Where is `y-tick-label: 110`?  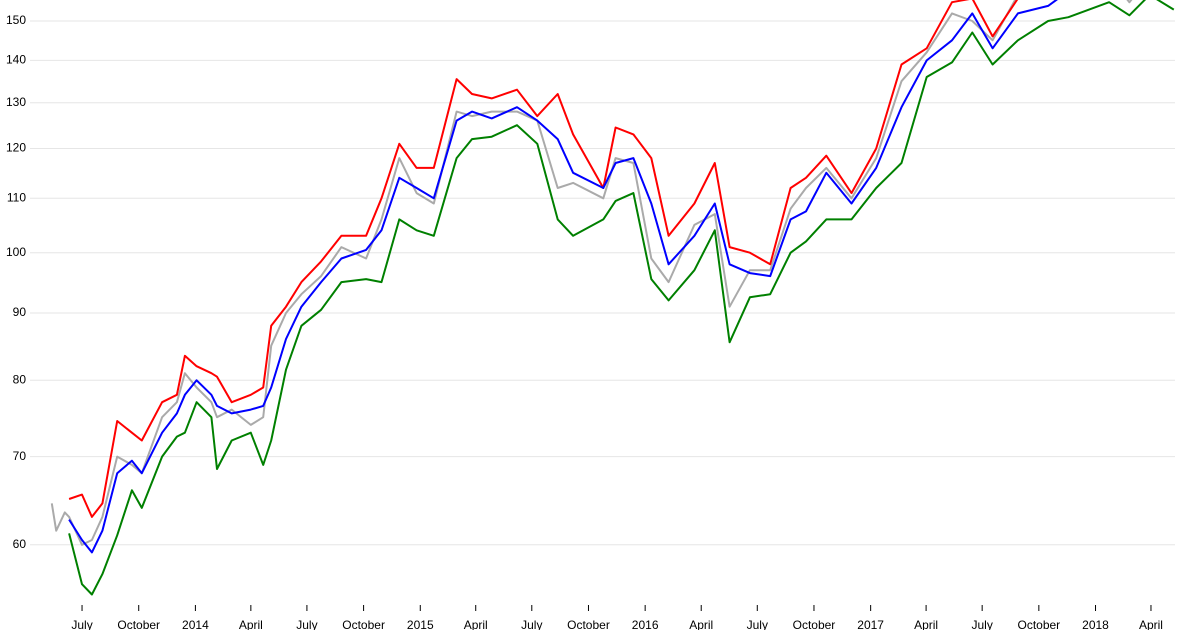
y-tick-label: 110 is located at coordinates (16, 197).